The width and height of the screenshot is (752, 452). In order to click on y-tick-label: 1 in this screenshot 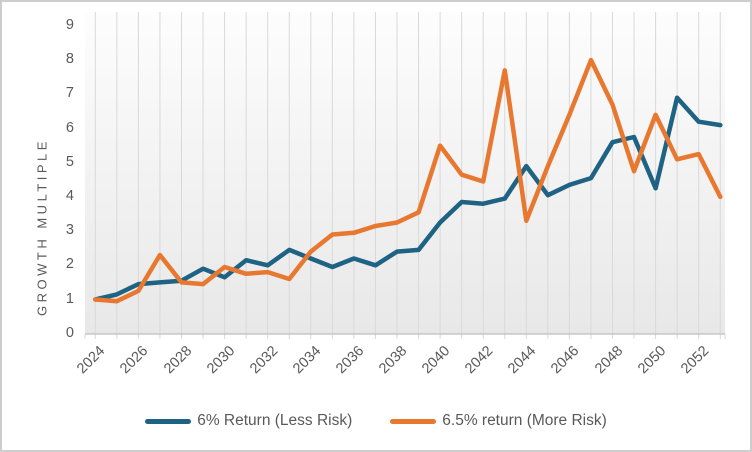, I will do `click(69, 298)`.